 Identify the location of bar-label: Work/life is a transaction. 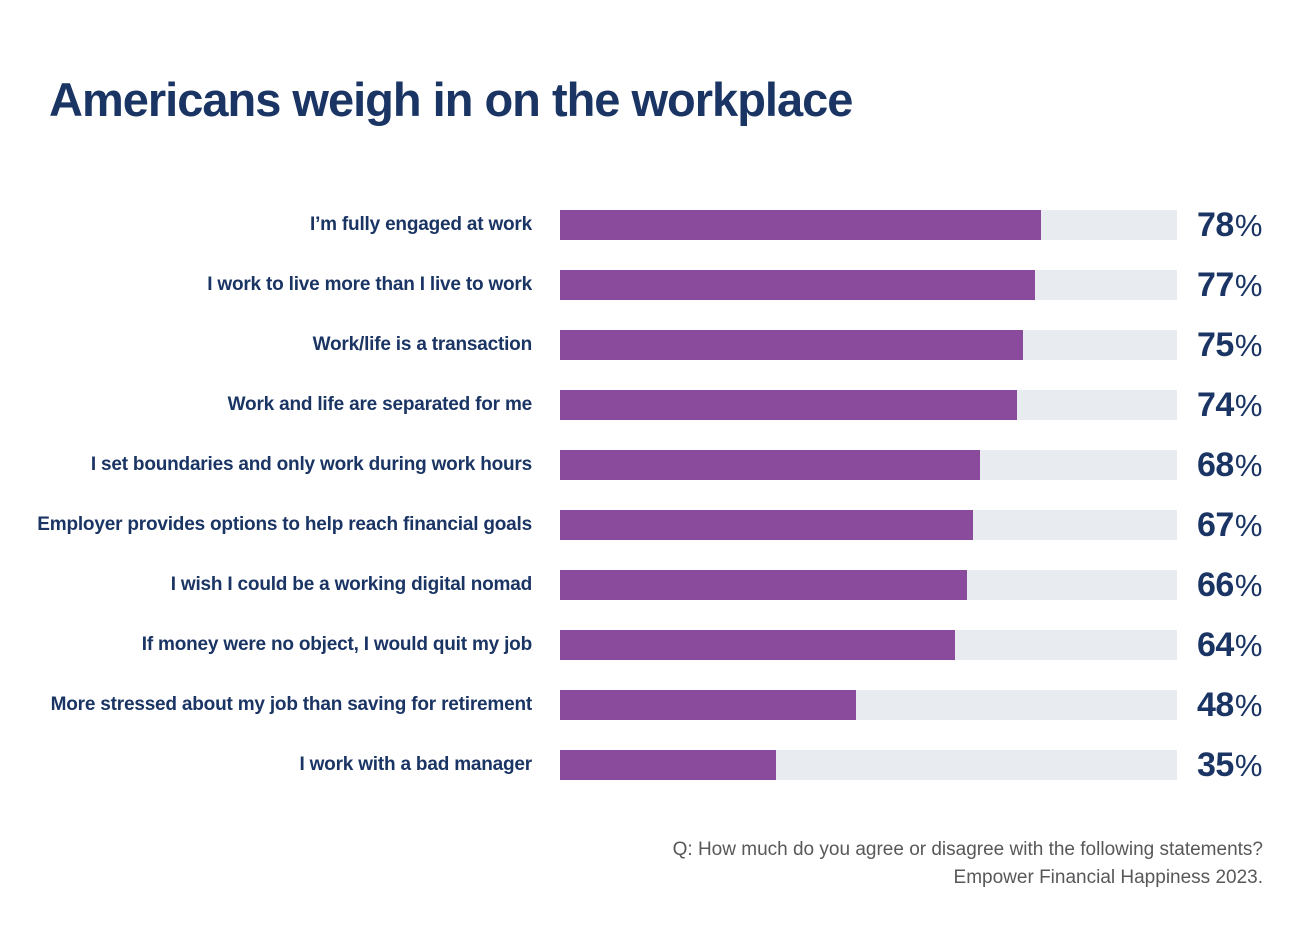
(422, 345).